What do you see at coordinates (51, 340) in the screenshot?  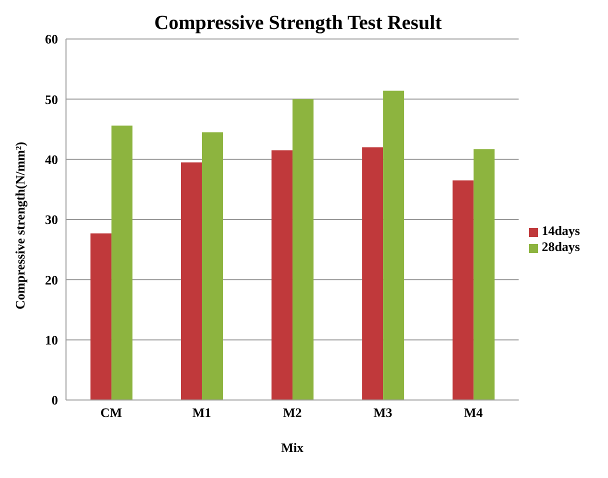 I see `y-tick-label: 10` at bounding box center [51, 340].